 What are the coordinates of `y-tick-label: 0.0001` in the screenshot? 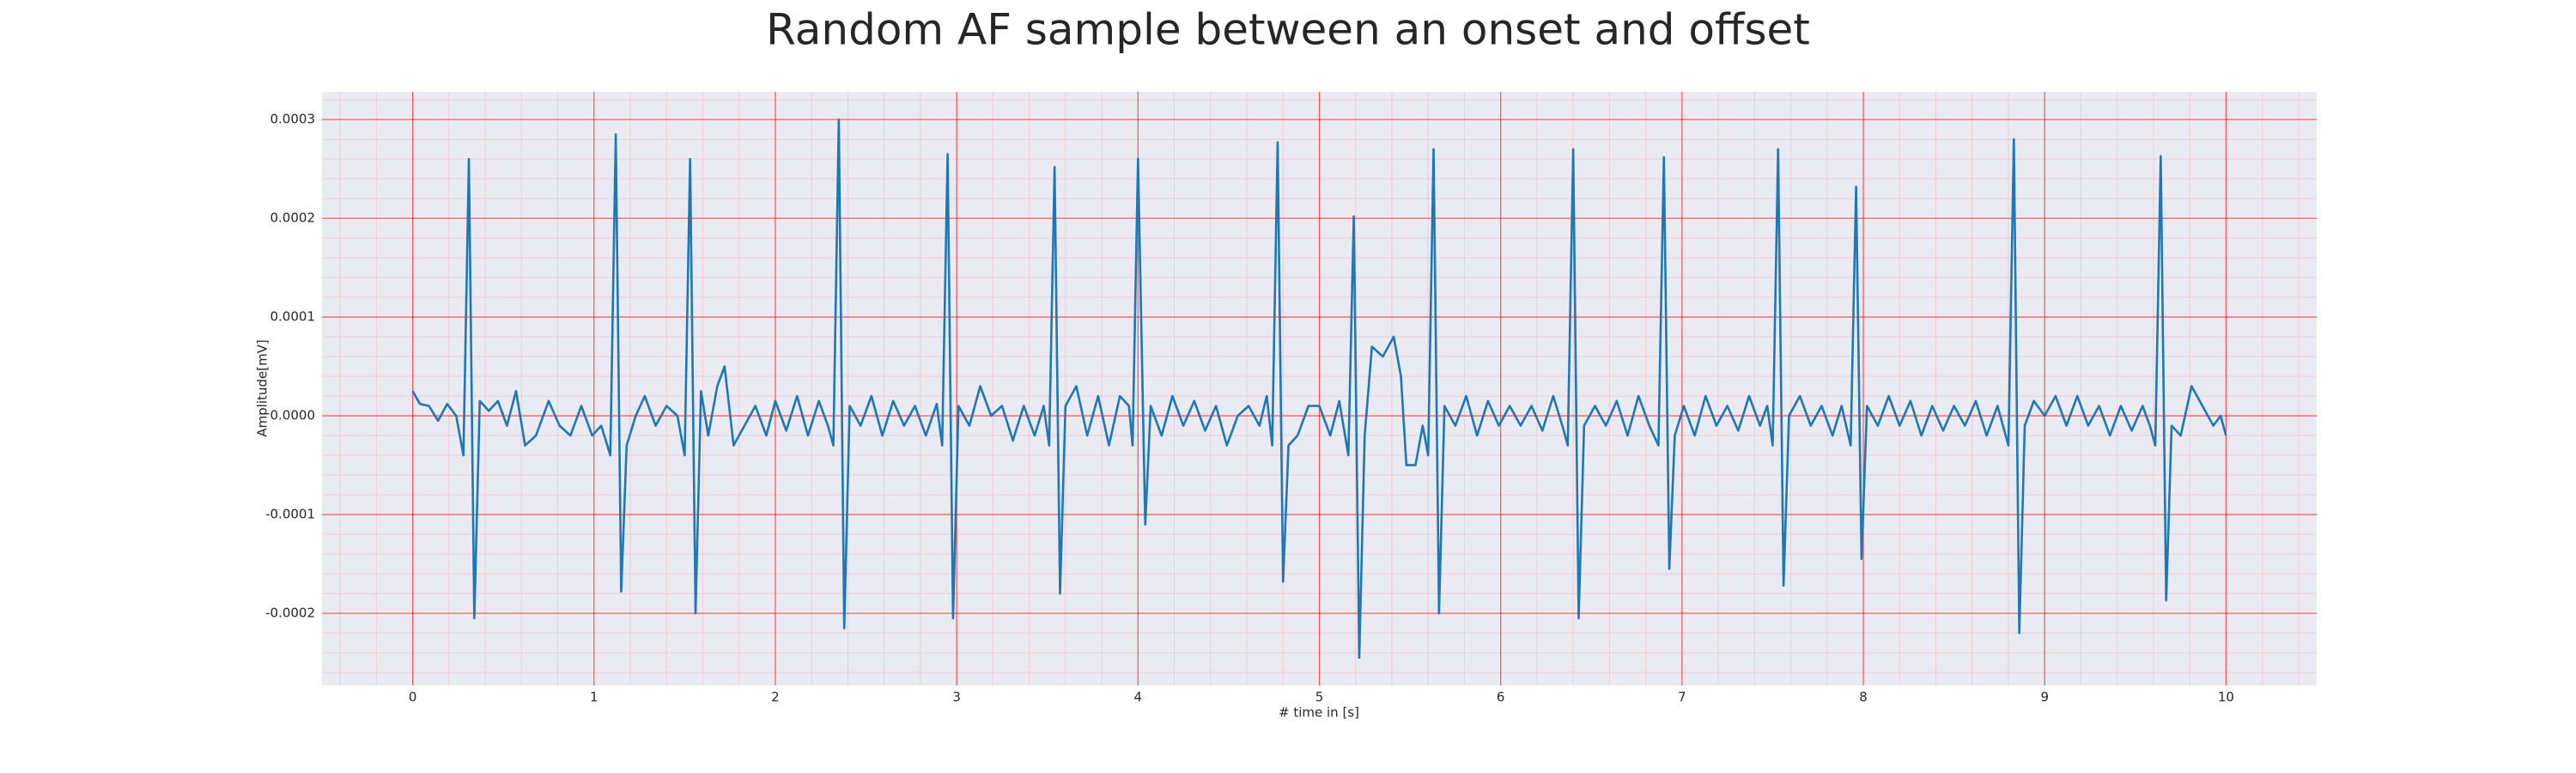 It's located at (293, 317).